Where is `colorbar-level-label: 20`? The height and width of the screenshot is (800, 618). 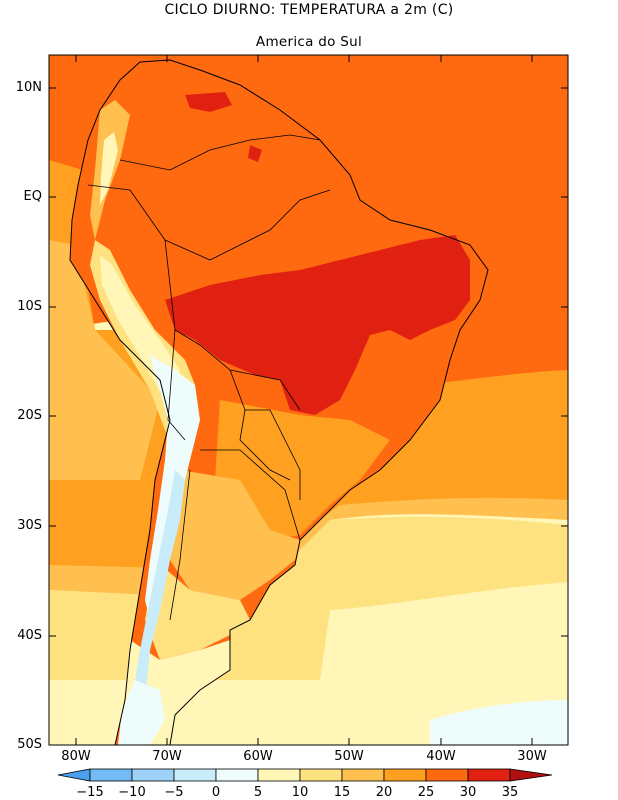 colorbar-level-label: 20 is located at coordinates (384, 792).